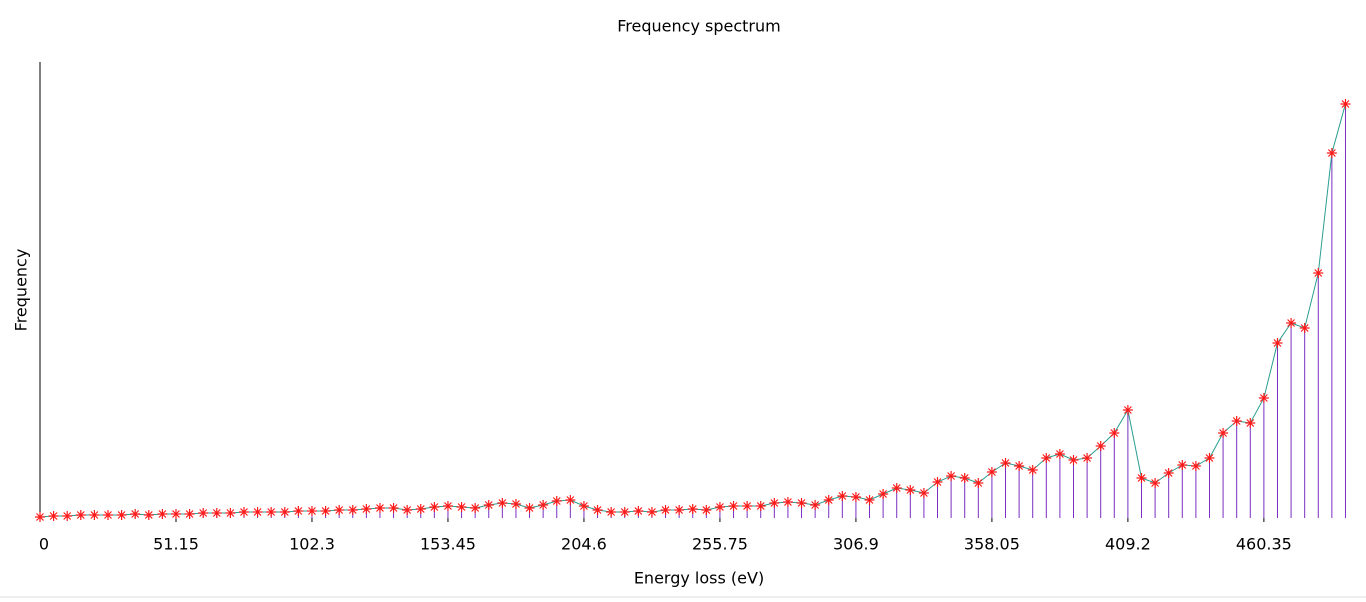  Describe the element at coordinates (21, 290) in the screenshot. I see `y-axis-label: Frequency` at that location.